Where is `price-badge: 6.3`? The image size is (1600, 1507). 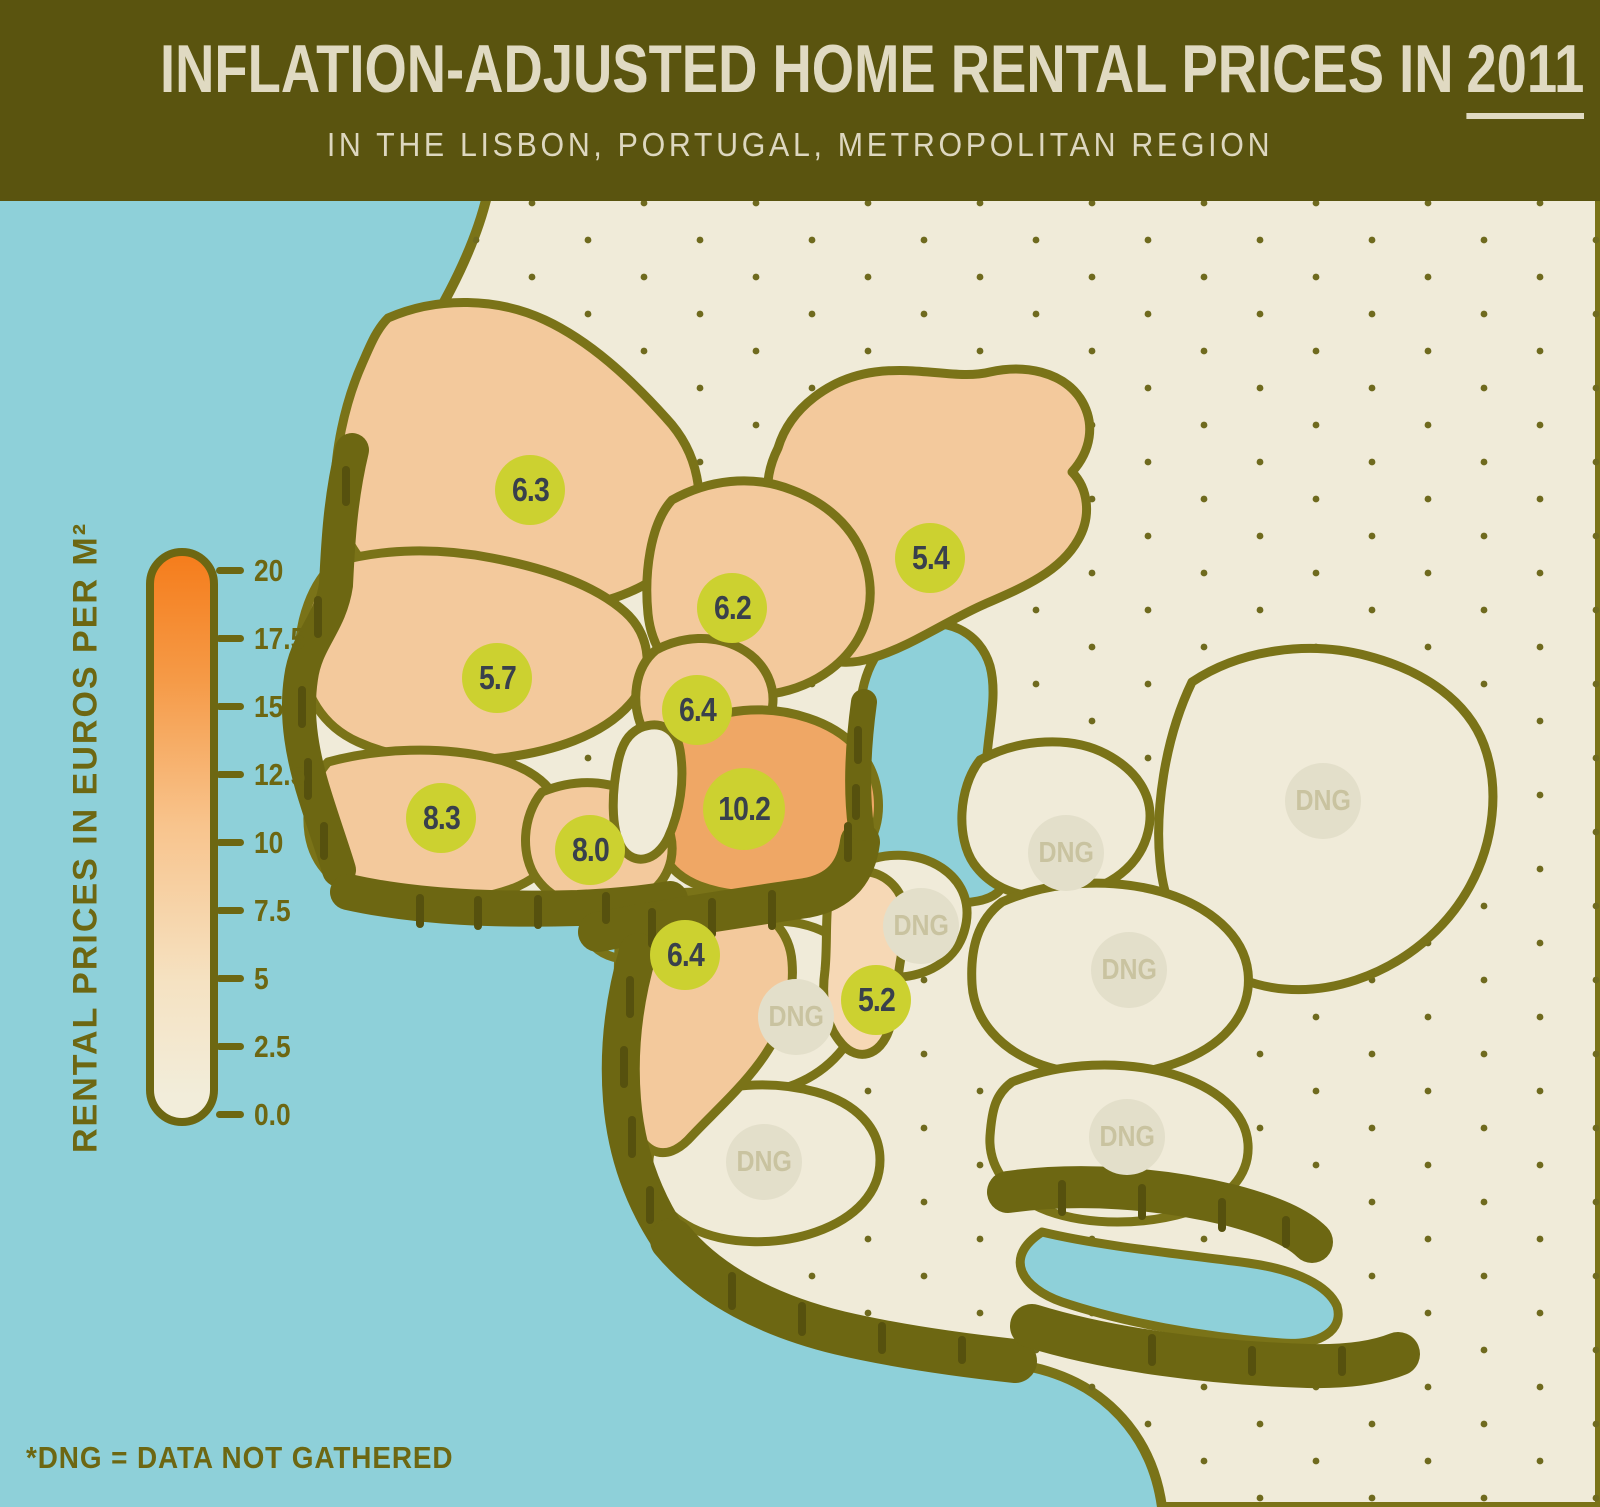
price-badge: 6.3 is located at coordinates (530, 490).